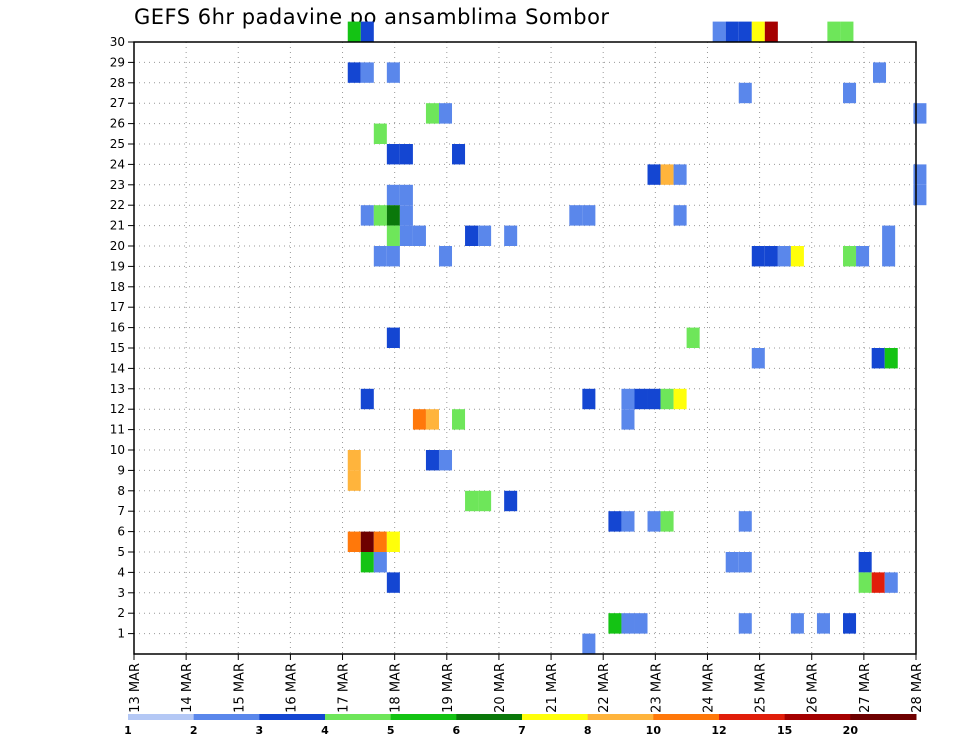 This screenshot has height=742, width=960. I want to click on y-tick-label: 13, so click(117, 389).